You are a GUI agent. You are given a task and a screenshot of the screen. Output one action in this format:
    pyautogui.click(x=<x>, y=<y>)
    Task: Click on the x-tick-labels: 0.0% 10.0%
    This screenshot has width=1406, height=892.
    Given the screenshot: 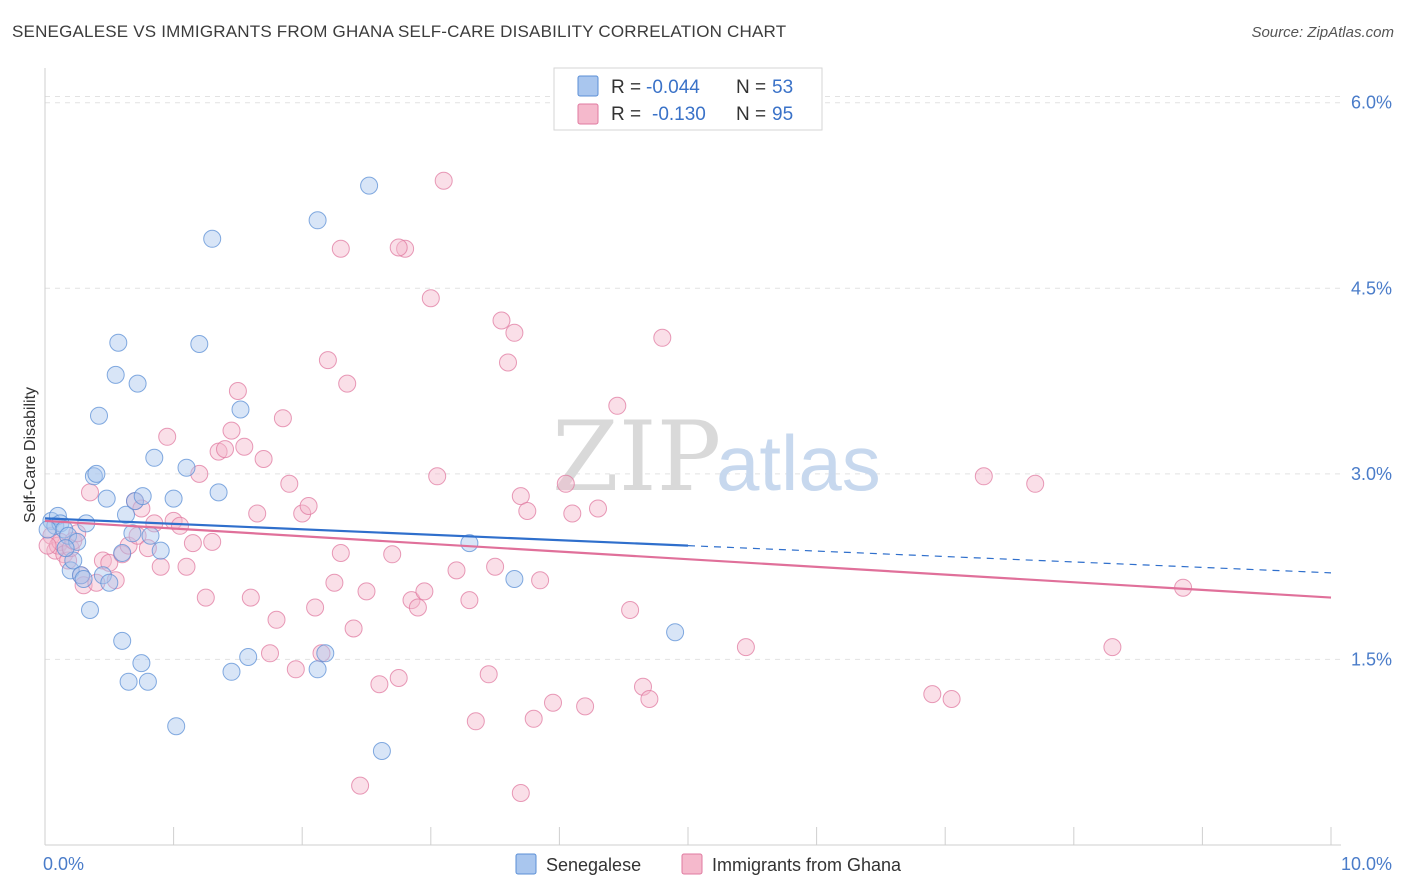 What is the action you would take?
    pyautogui.click(x=717, y=864)
    